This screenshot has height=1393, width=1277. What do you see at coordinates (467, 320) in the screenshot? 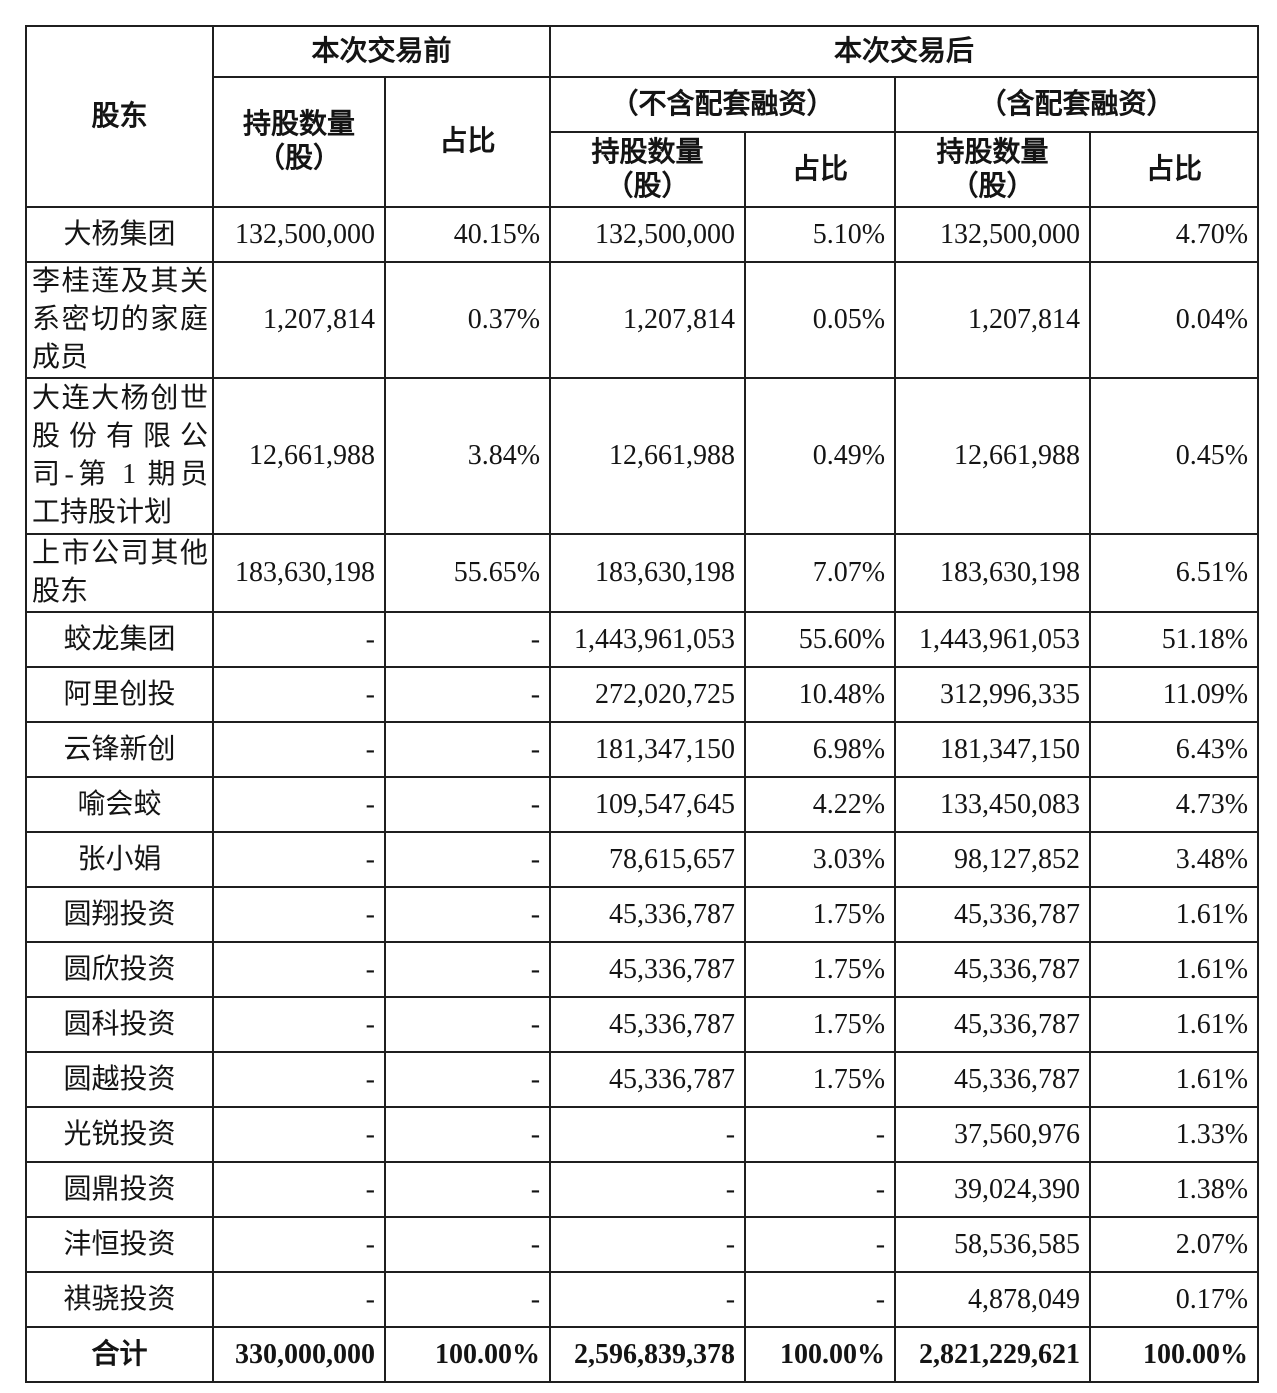
I see `before-ratio-cell: 0.37%` at bounding box center [467, 320].